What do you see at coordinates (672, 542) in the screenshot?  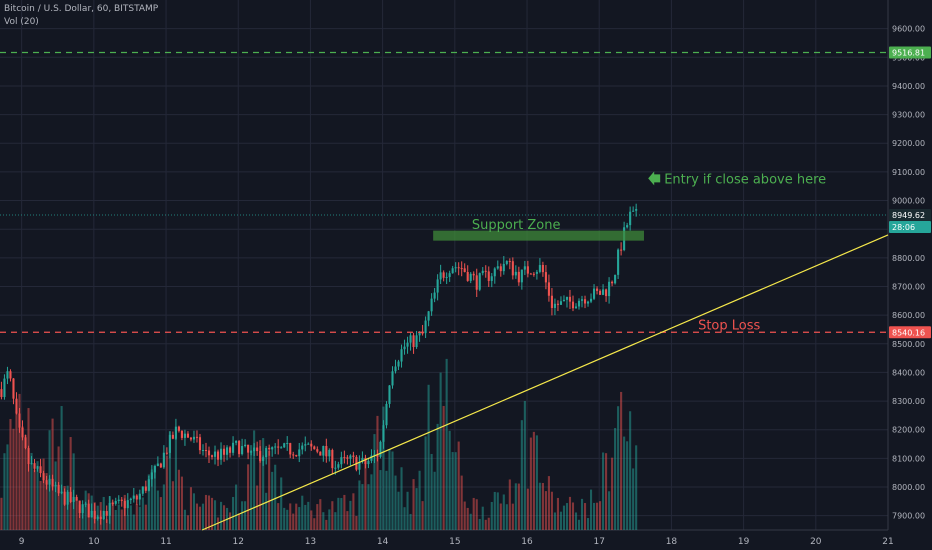 I see `time-tick-label: 18` at bounding box center [672, 542].